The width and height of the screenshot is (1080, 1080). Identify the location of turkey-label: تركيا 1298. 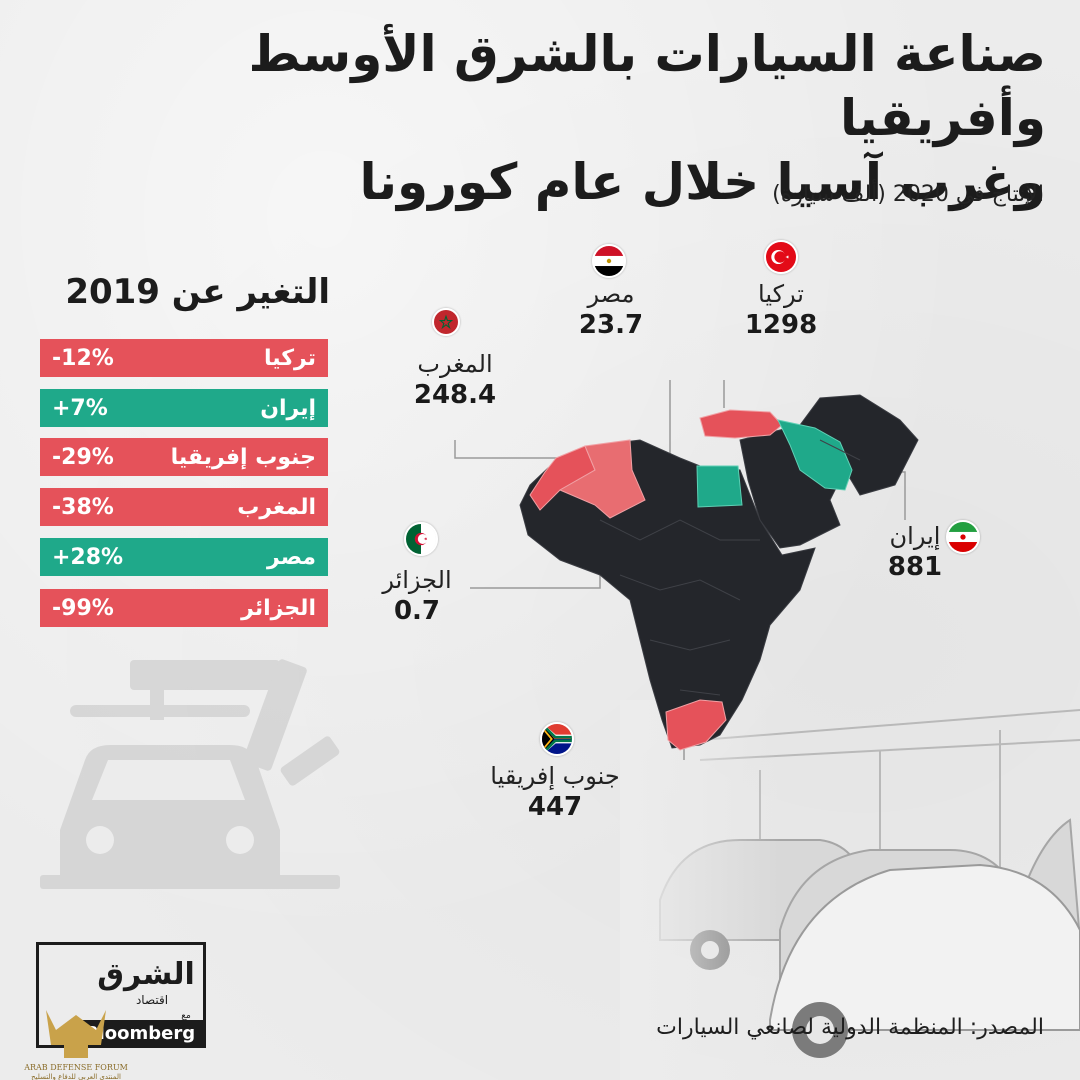
(781, 310).